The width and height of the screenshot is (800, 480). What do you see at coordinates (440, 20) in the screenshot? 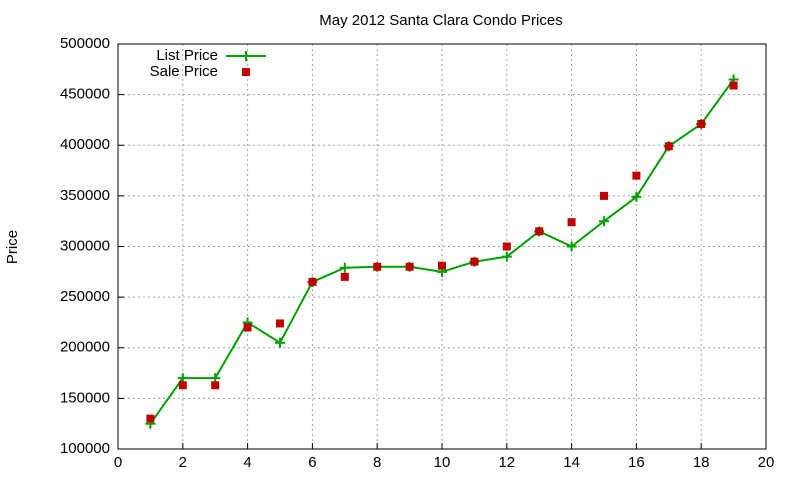
I see `chart-title: May 2012 Santa Clara Condo Prices` at bounding box center [440, 20].